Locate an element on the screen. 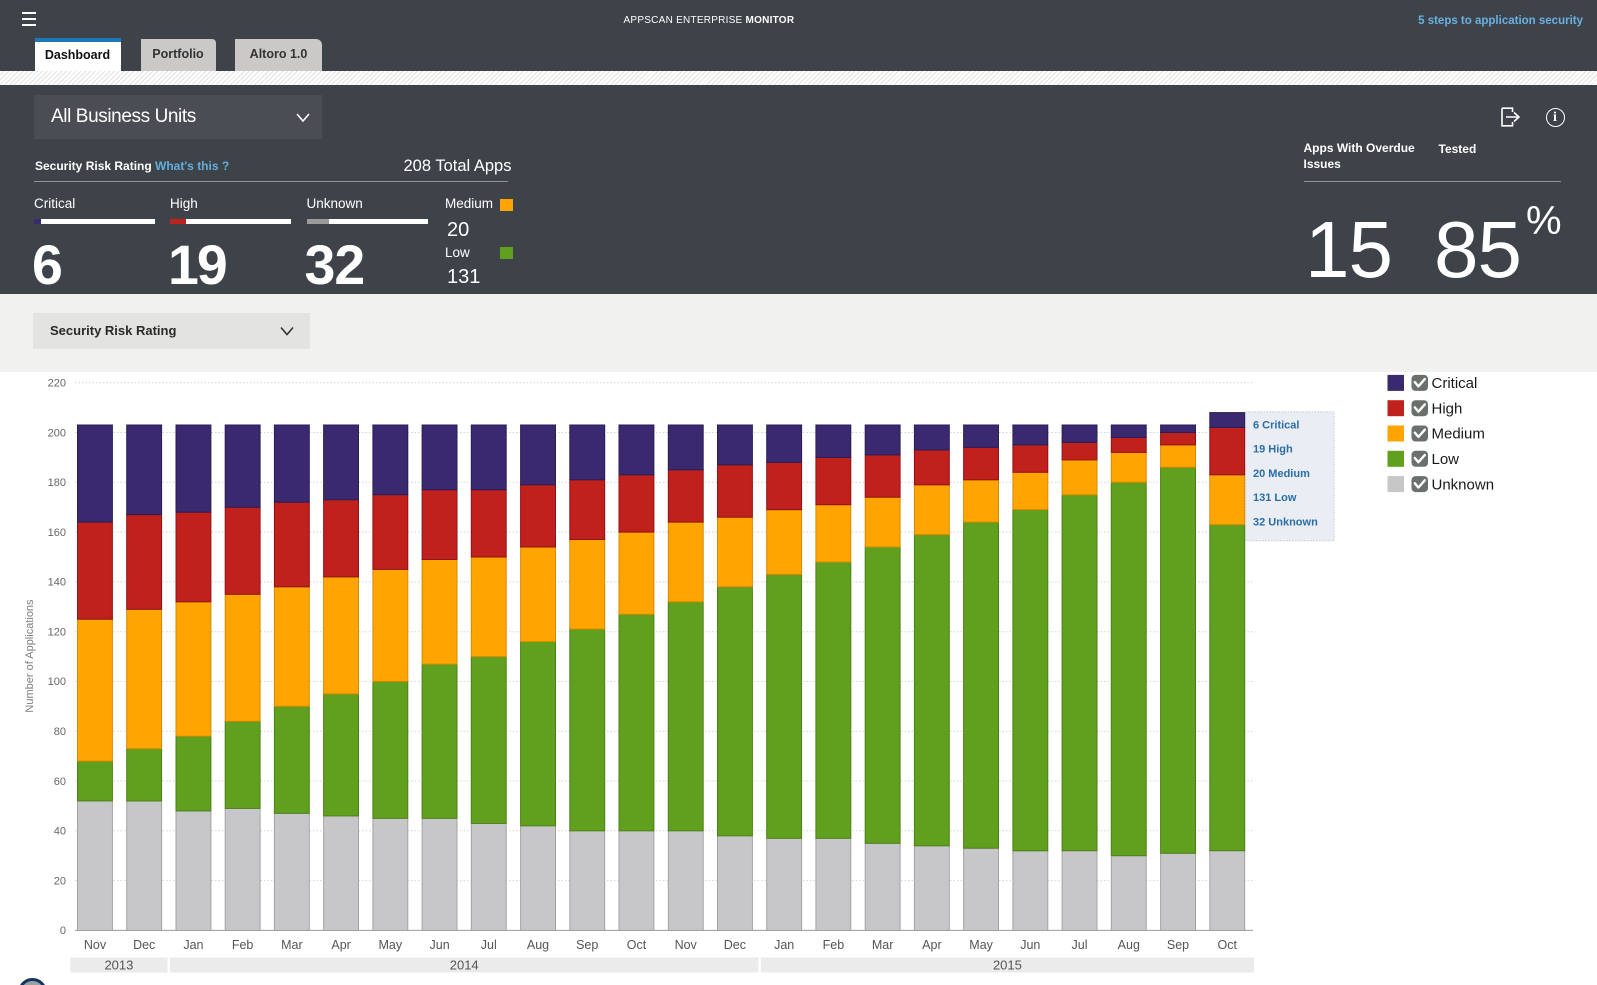 Image resolution: width=1597 pixels, height=985 pixels. svg-text: 0 is located at coordinates (63, 931).